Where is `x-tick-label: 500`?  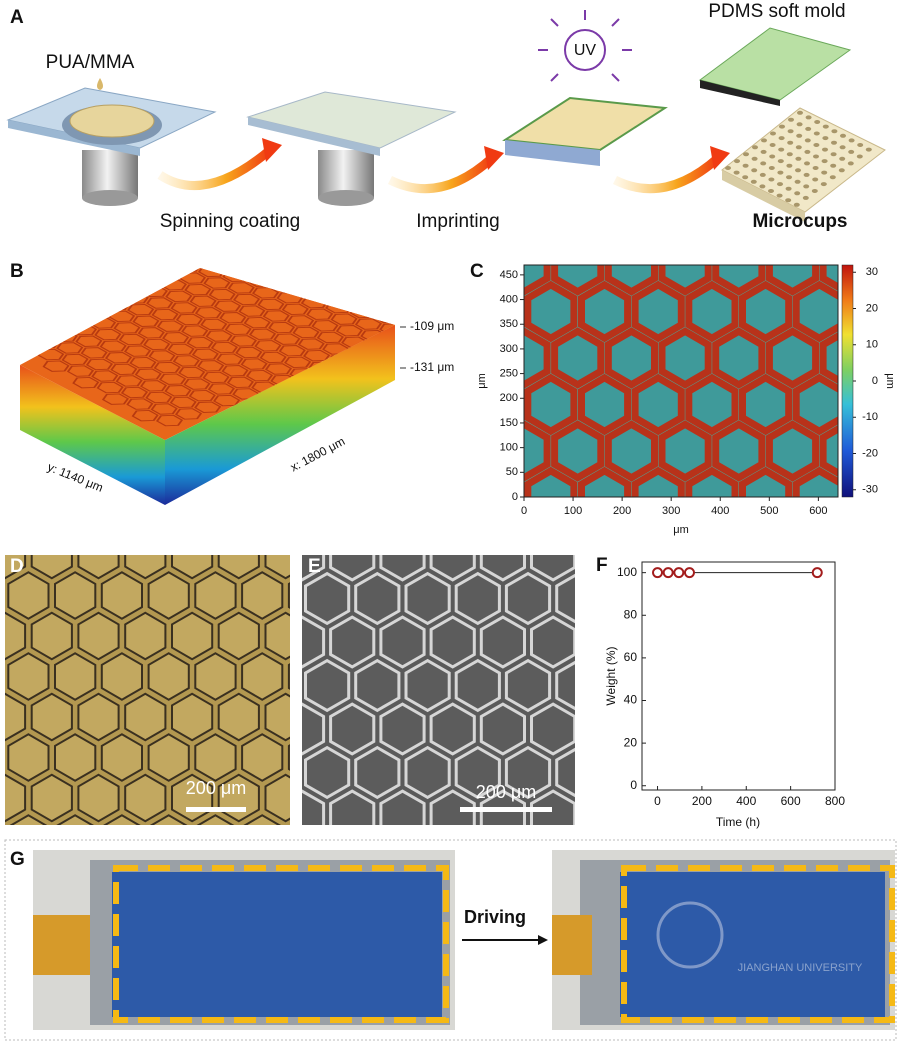
x-tick-label: 500 is located at coordinates (769, 511).